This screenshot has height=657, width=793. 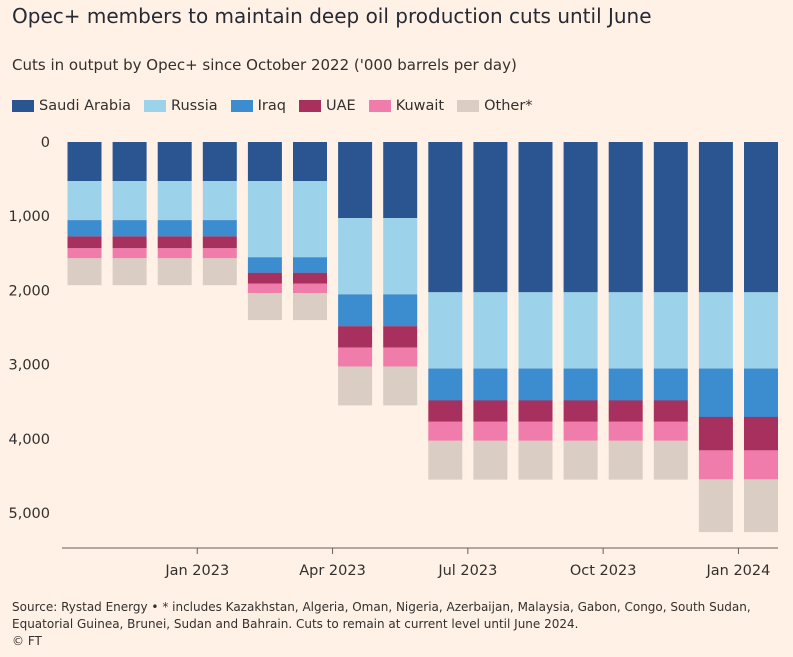 I want to click on x-tick-label: Jan 2024, so click(x=738, y=571).